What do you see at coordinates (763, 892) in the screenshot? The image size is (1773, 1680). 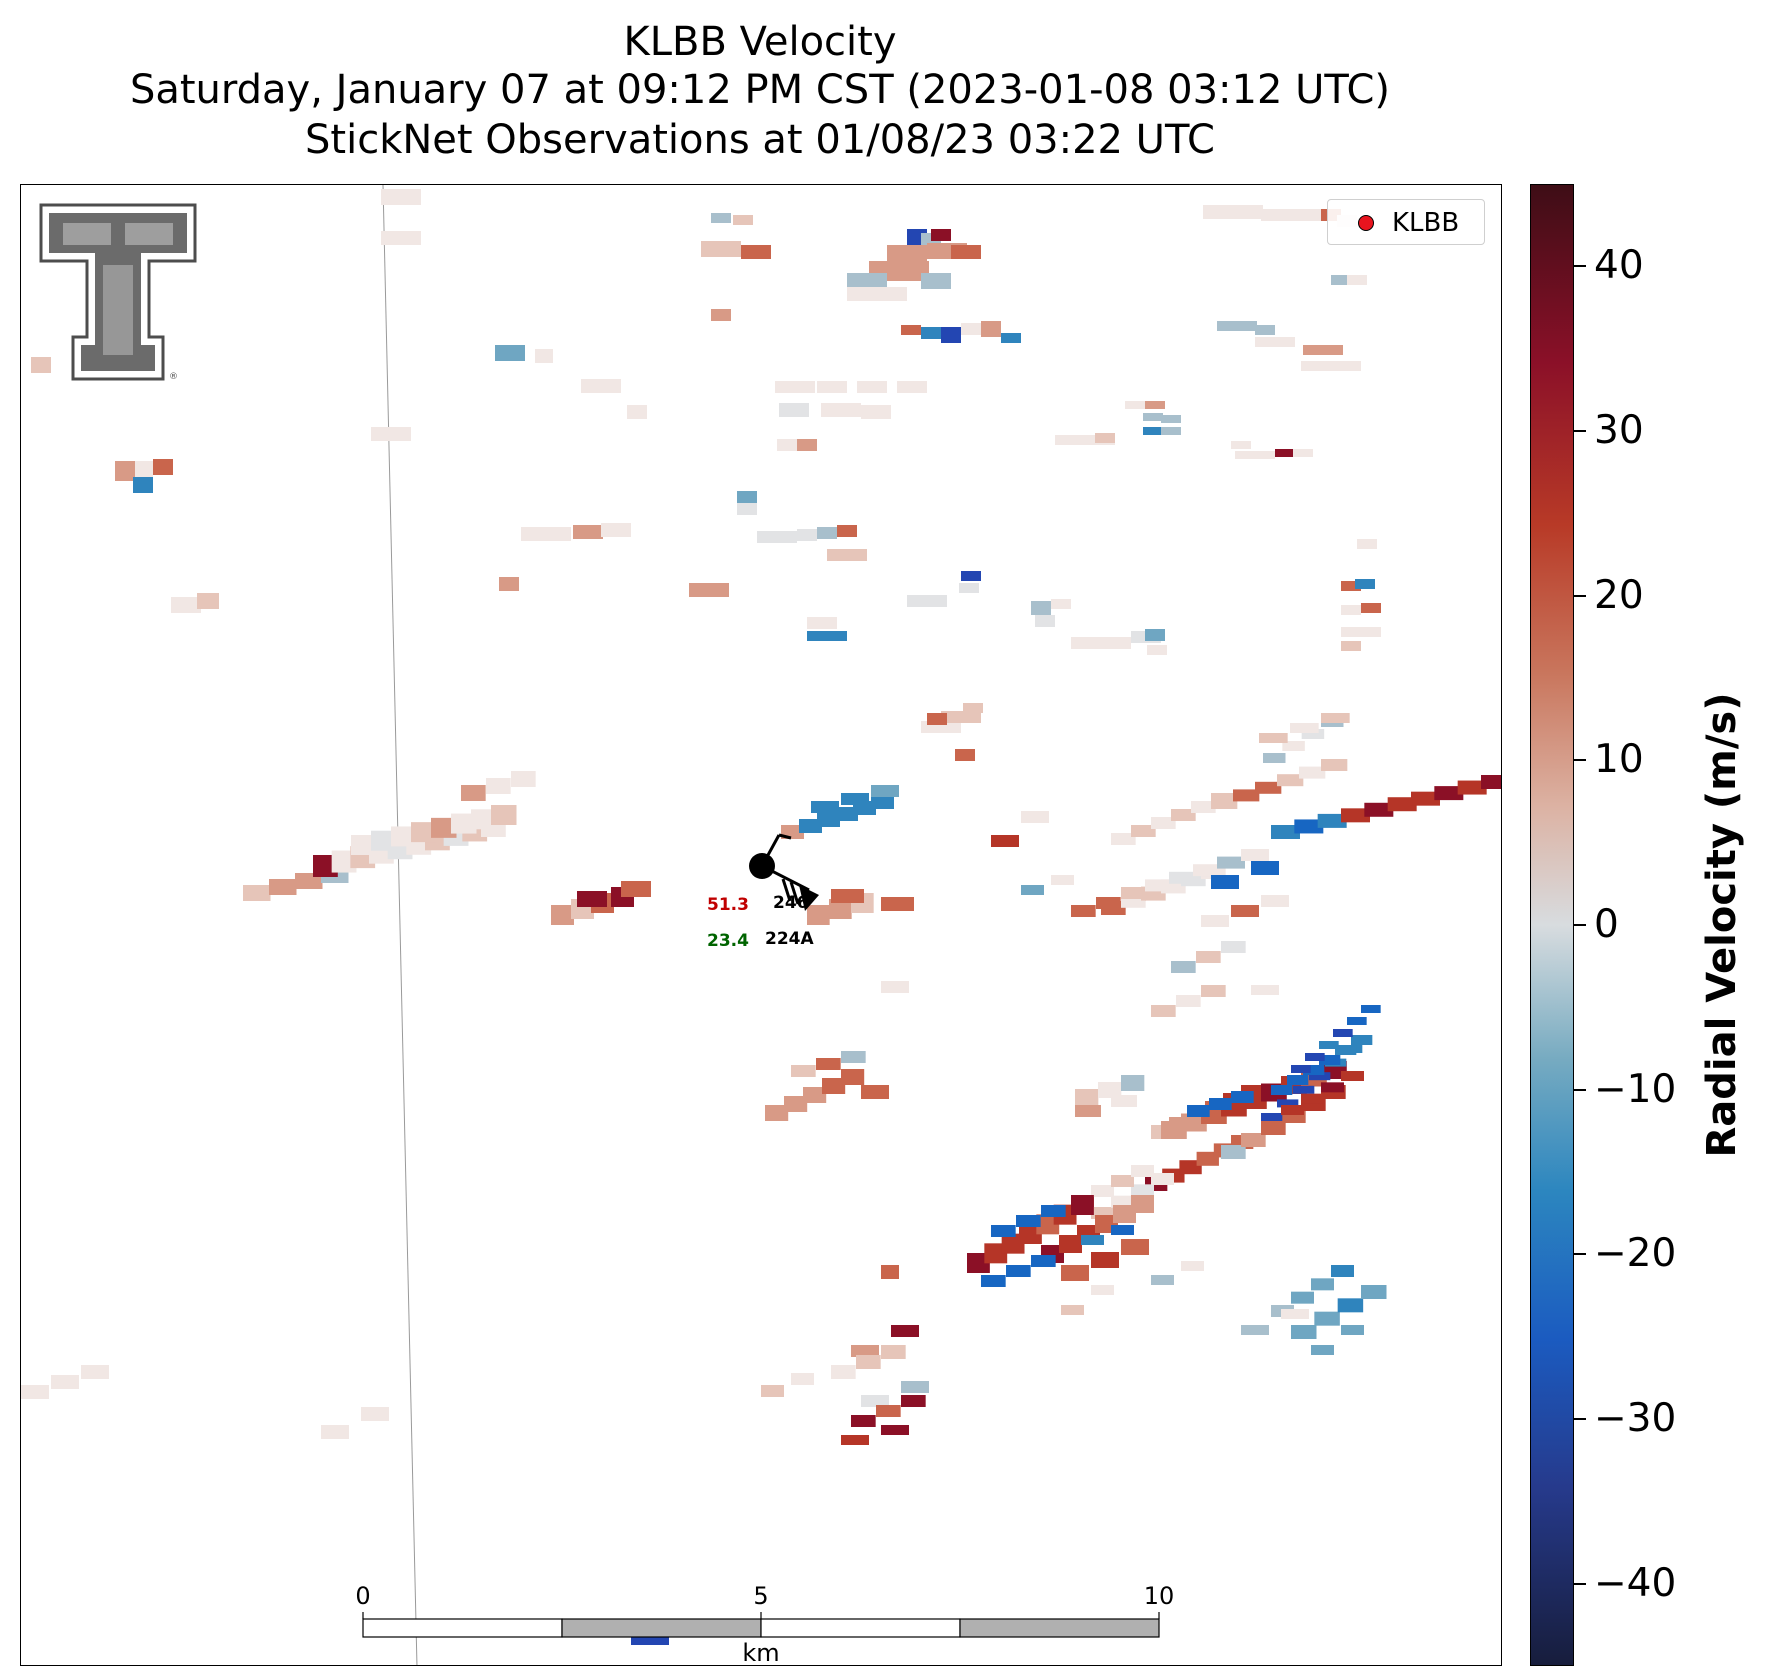 I see `sticknet-station-plot: 51.3 23.4 246 224A` at bounding box center [763, 892].